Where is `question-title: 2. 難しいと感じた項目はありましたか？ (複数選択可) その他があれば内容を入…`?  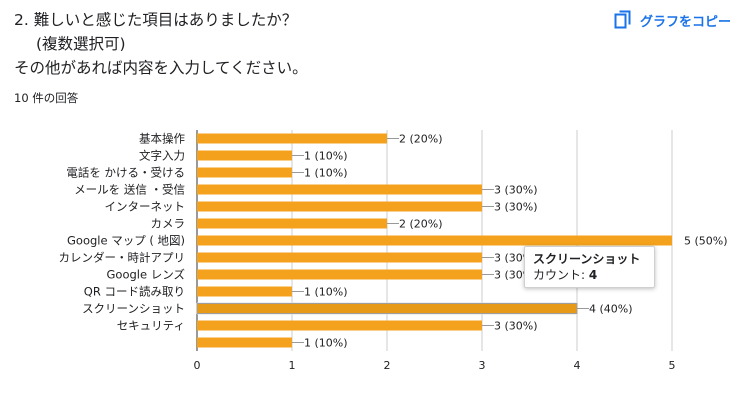
question-title: 2. 難しいと感じた項目はありましたか？ (複数選択可) その他があれば内容を入… is located at coordinates (294, 44).